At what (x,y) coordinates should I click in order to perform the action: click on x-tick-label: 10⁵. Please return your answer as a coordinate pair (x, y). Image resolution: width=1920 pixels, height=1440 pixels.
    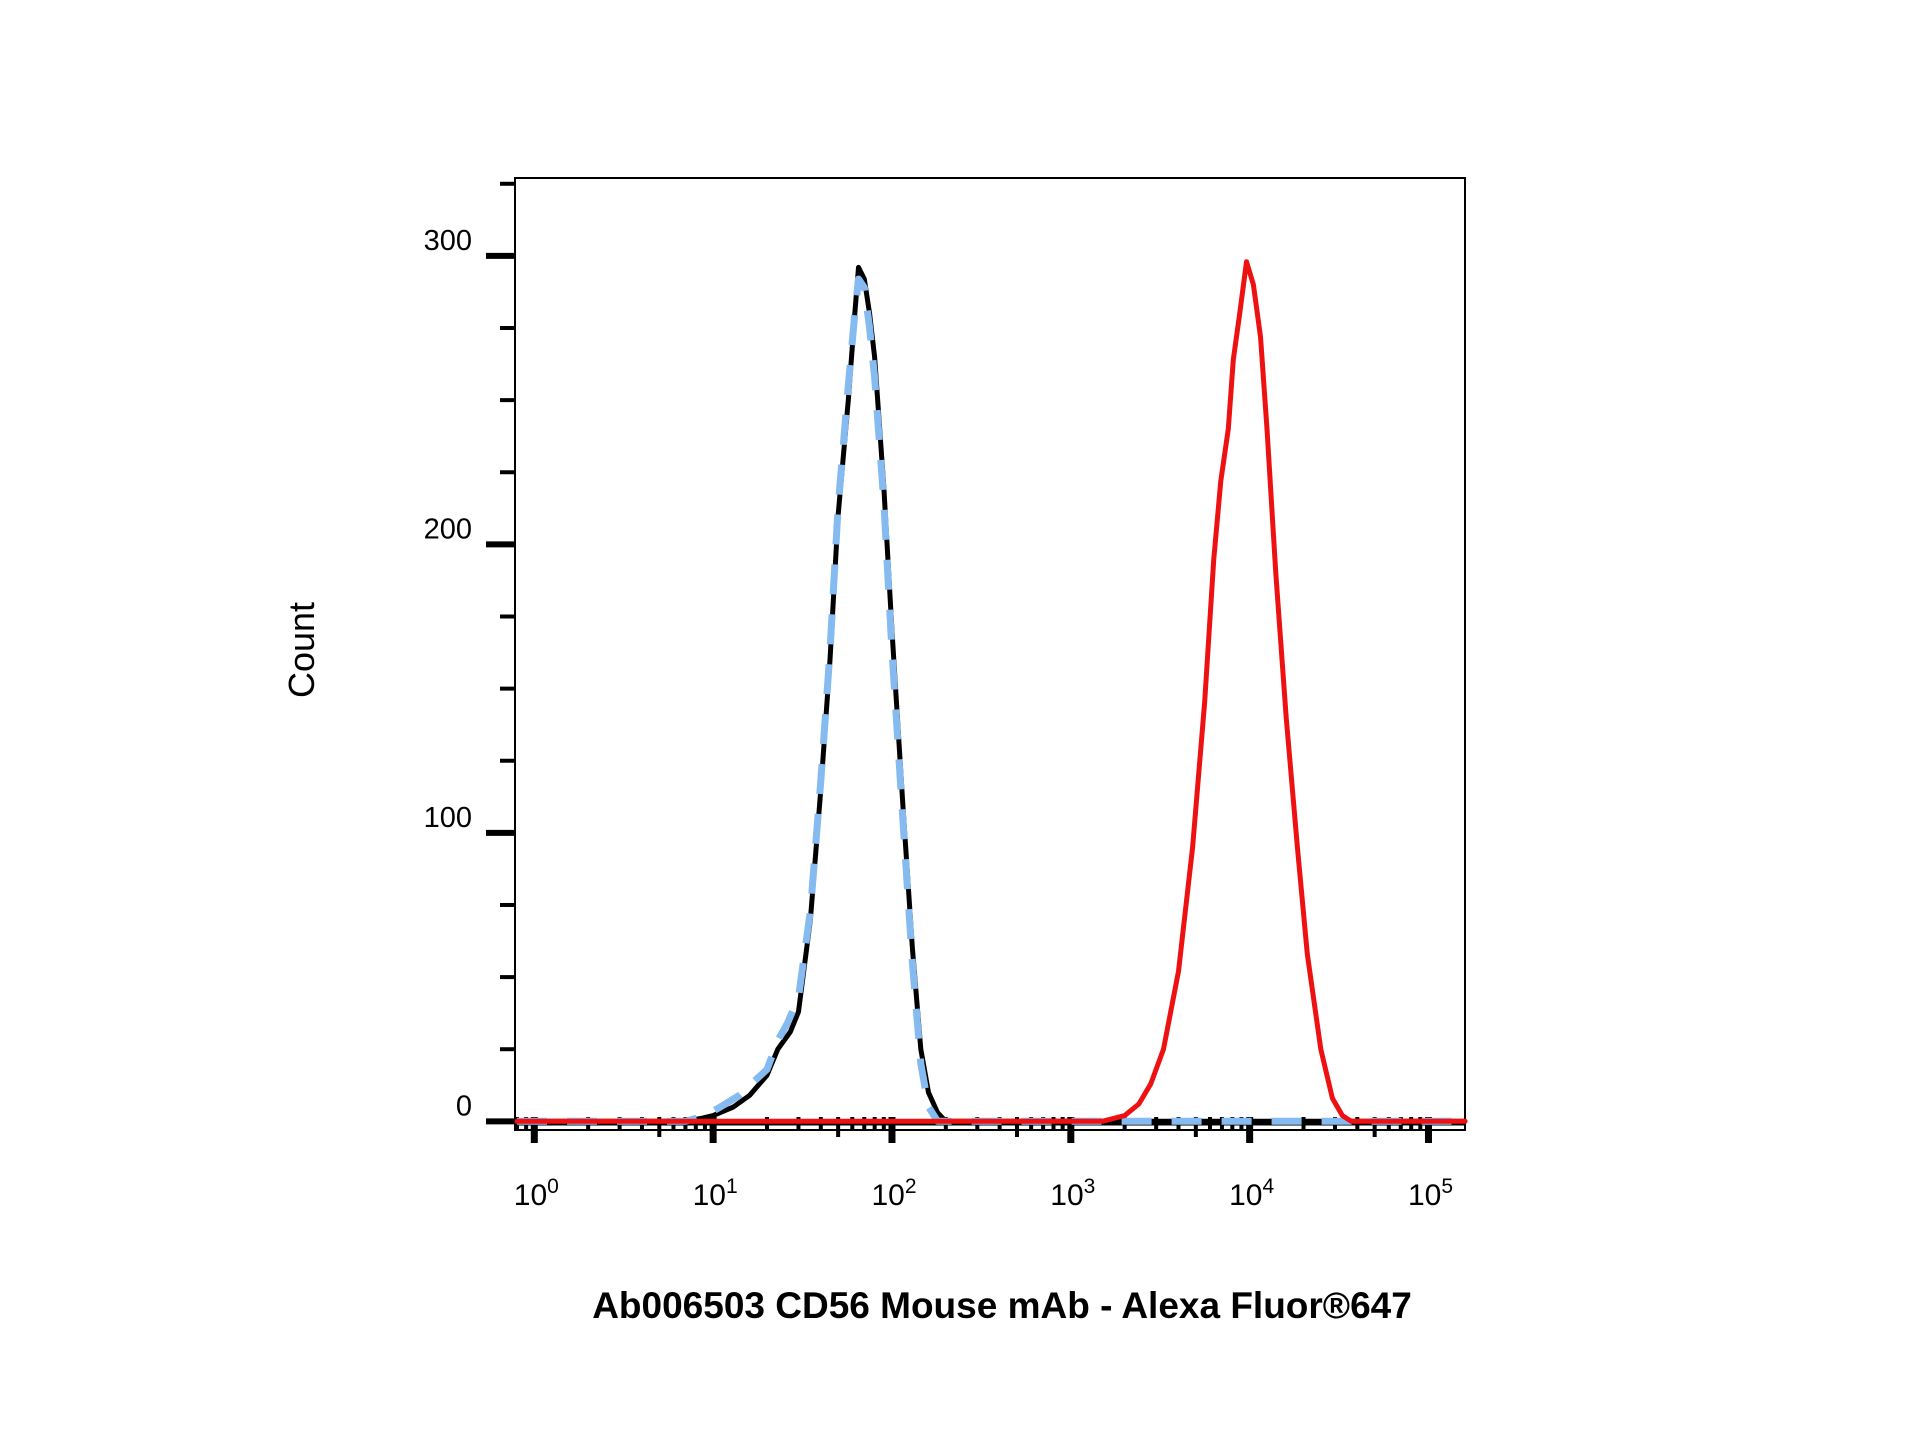
    Looking at the image, I should click on (1430, 1193).